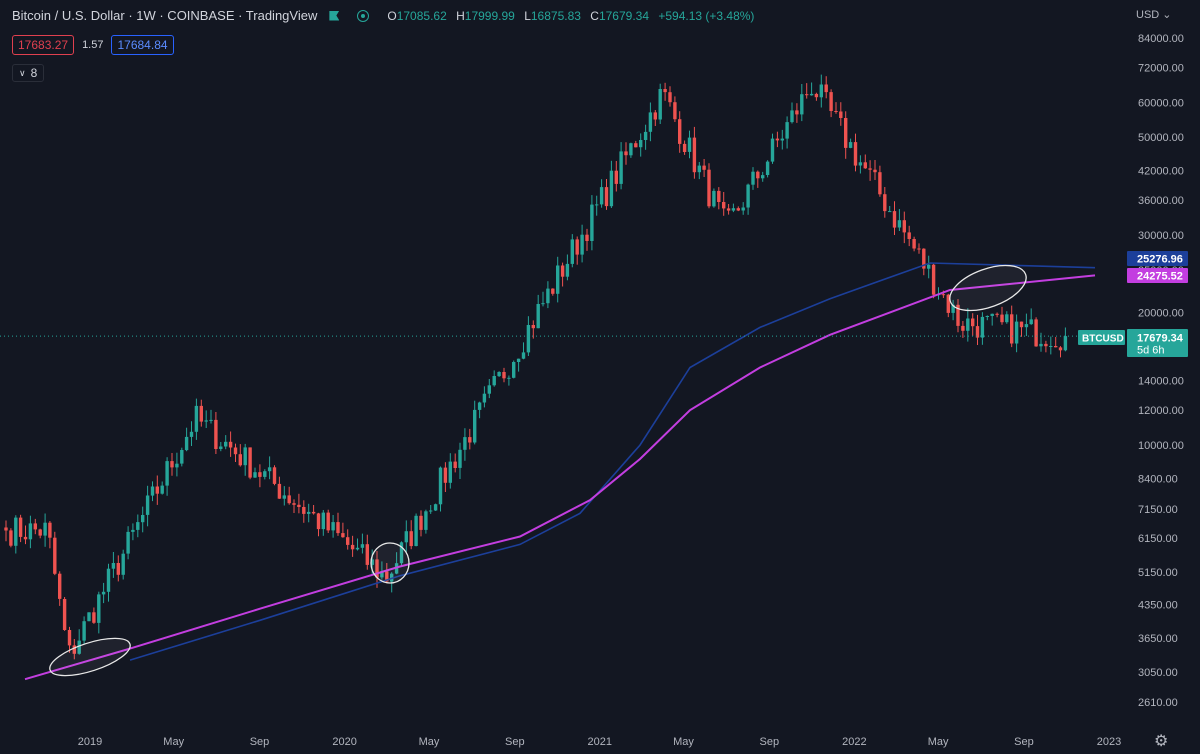 The width and height of the screenshot is (1200, 754). I want to click on low-value: 16875.83, so click(555, 15).